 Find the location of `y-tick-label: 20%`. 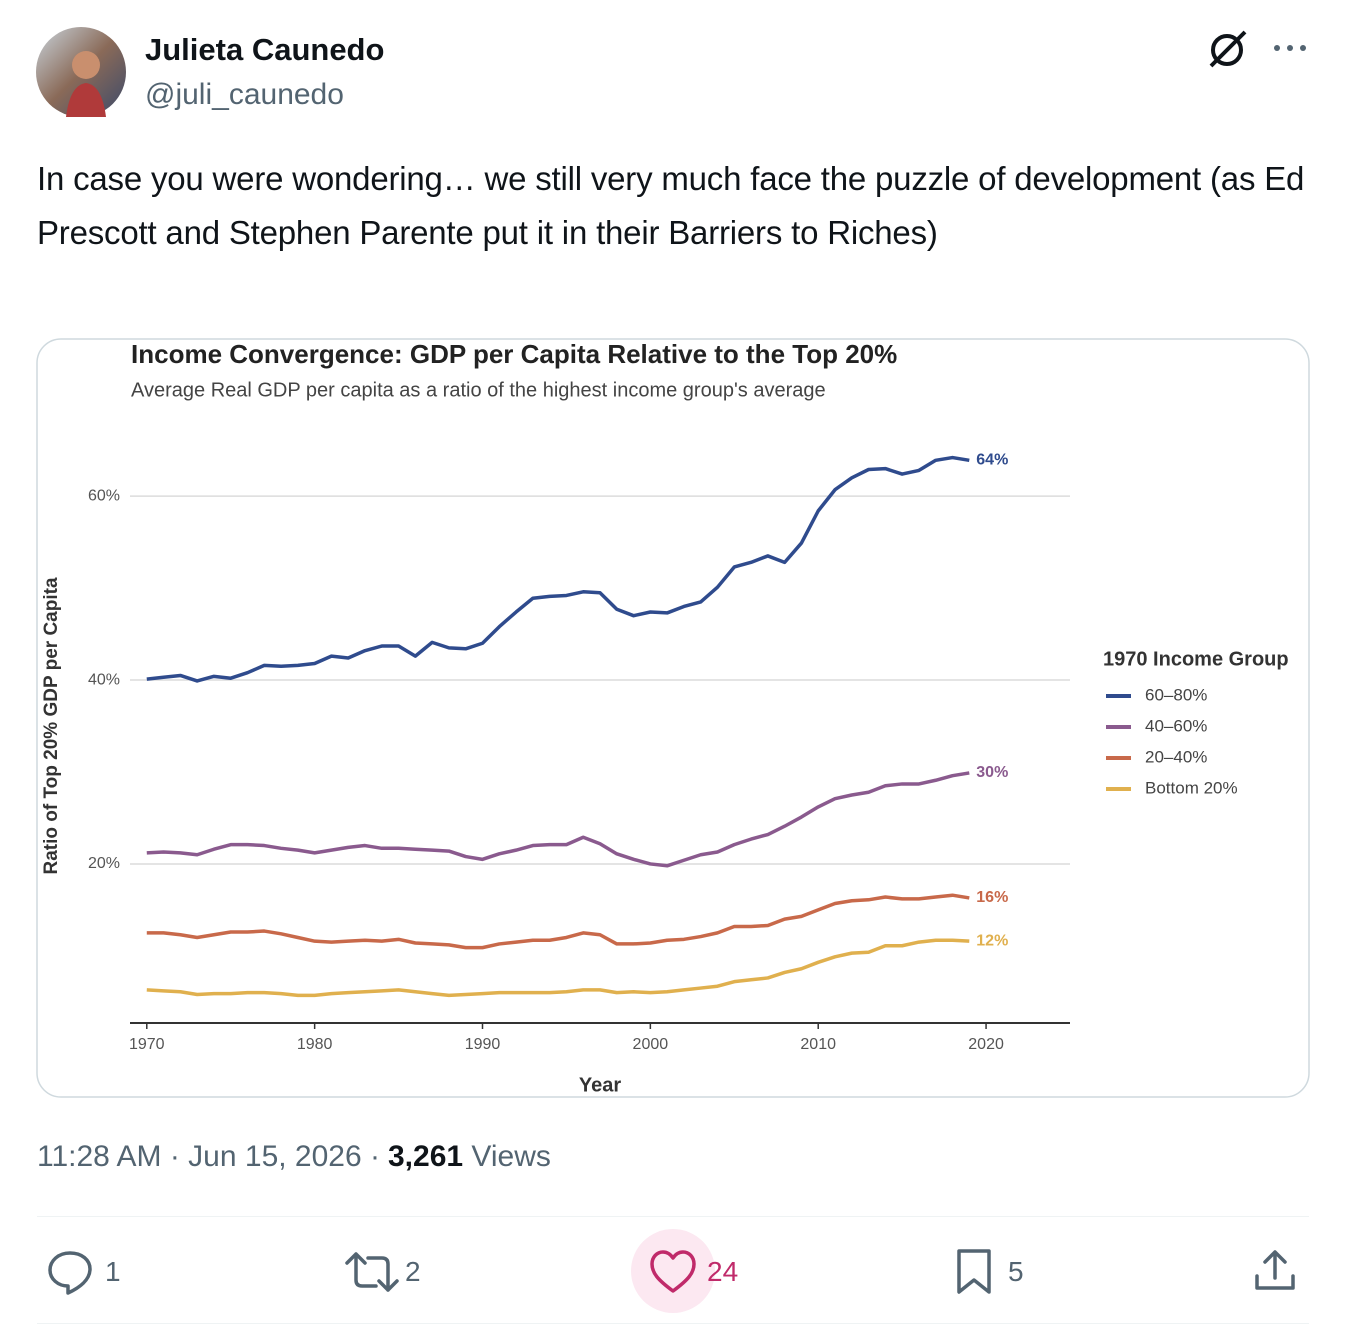

y-tick-label: 20% is located at coordinates (104, 863).